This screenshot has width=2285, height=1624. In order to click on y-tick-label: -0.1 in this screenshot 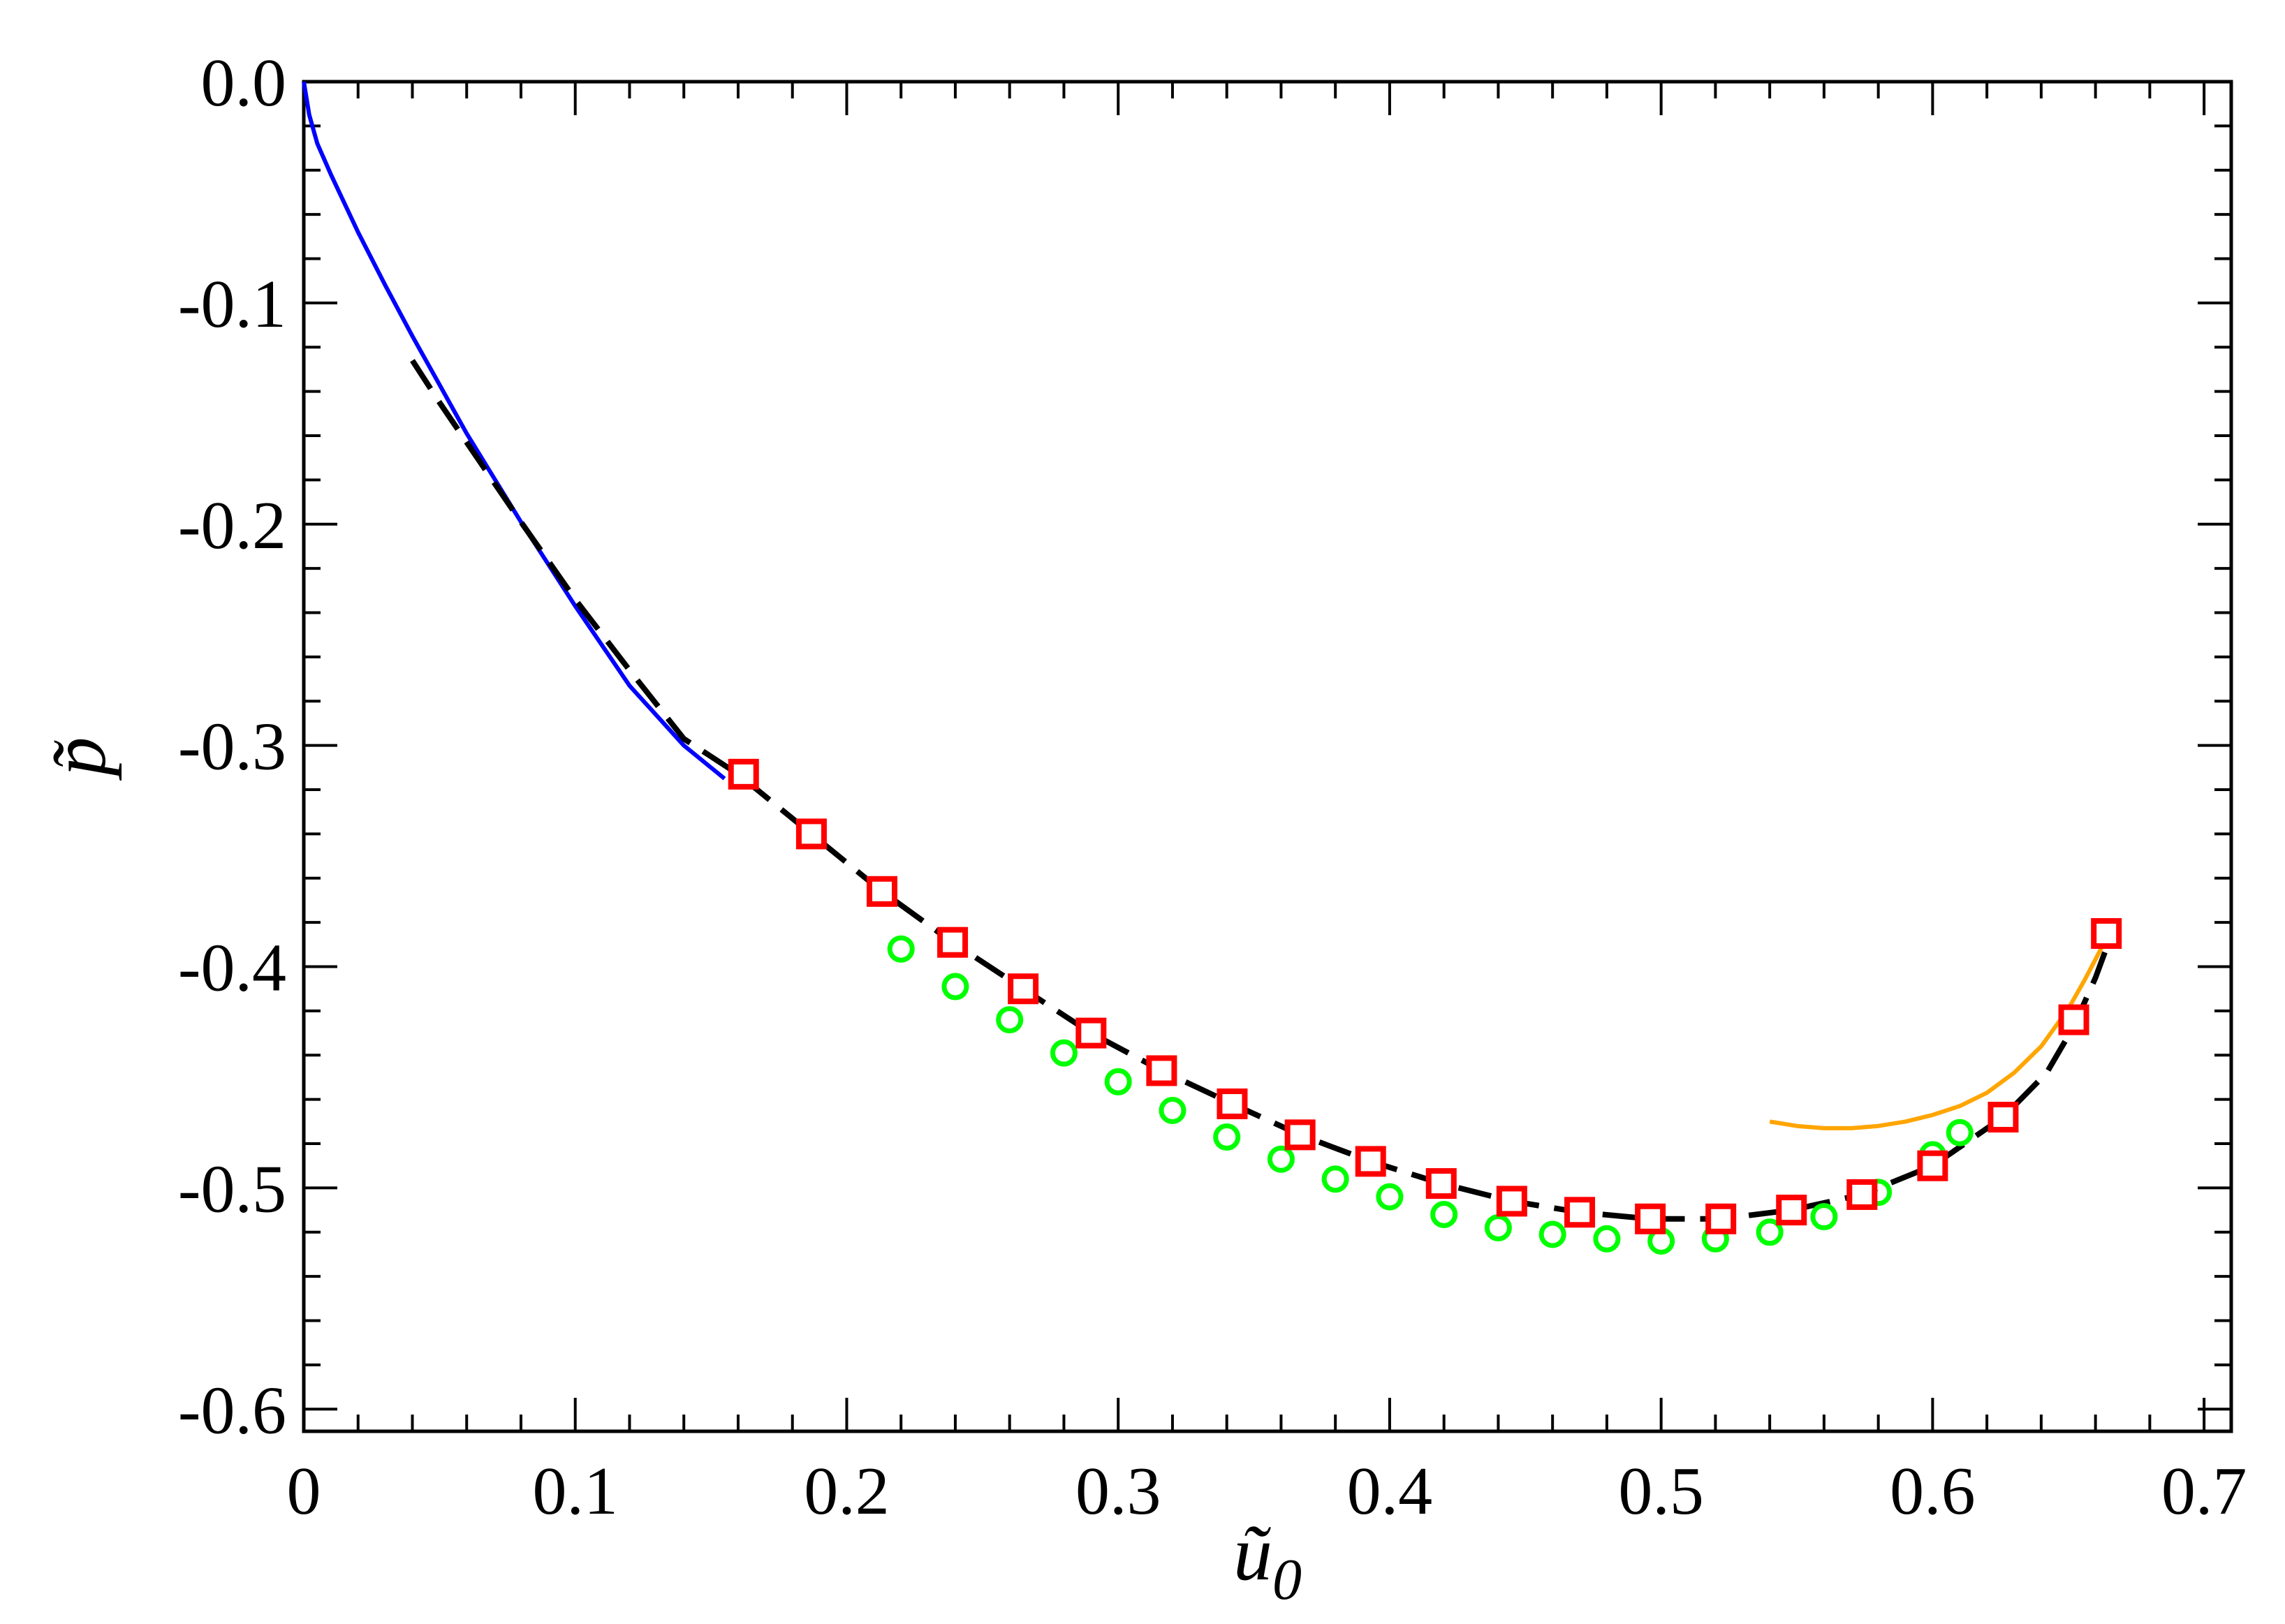, I will do `click(232, 305)`.